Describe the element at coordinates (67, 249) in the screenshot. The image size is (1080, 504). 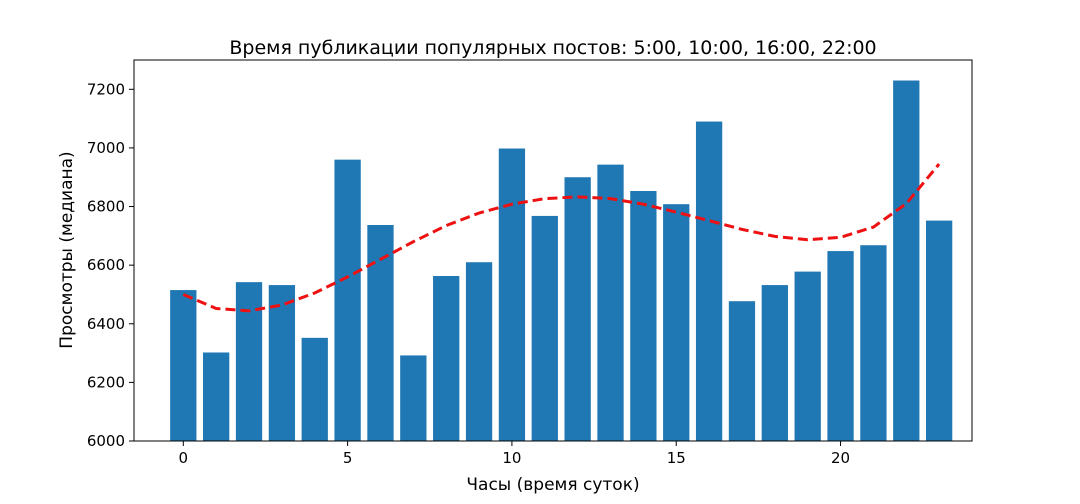
I see `y-axis-label: Просмотры (медиана)` at that location.